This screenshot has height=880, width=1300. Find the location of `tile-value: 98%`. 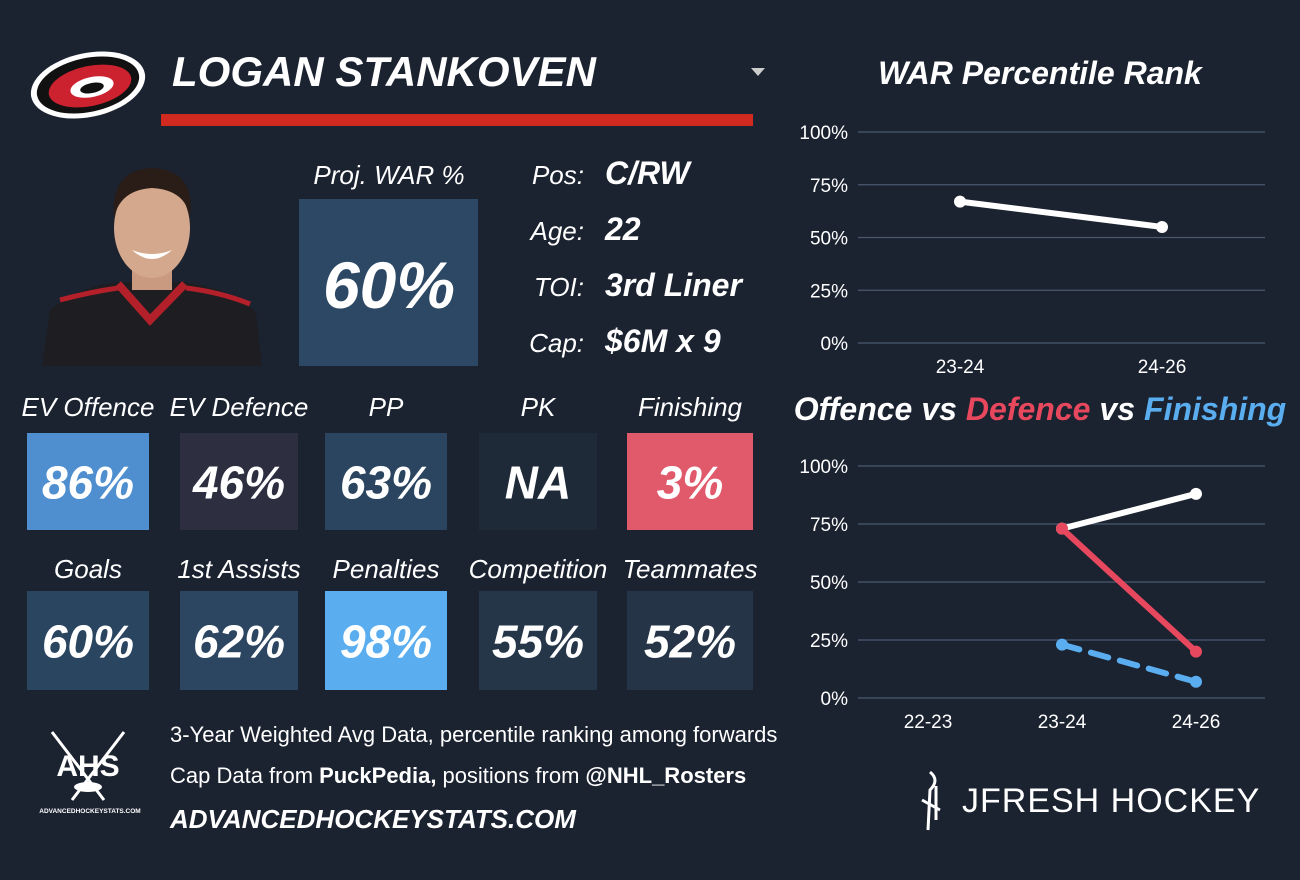

tile-value: 98% is located at coordinates (386, 642).